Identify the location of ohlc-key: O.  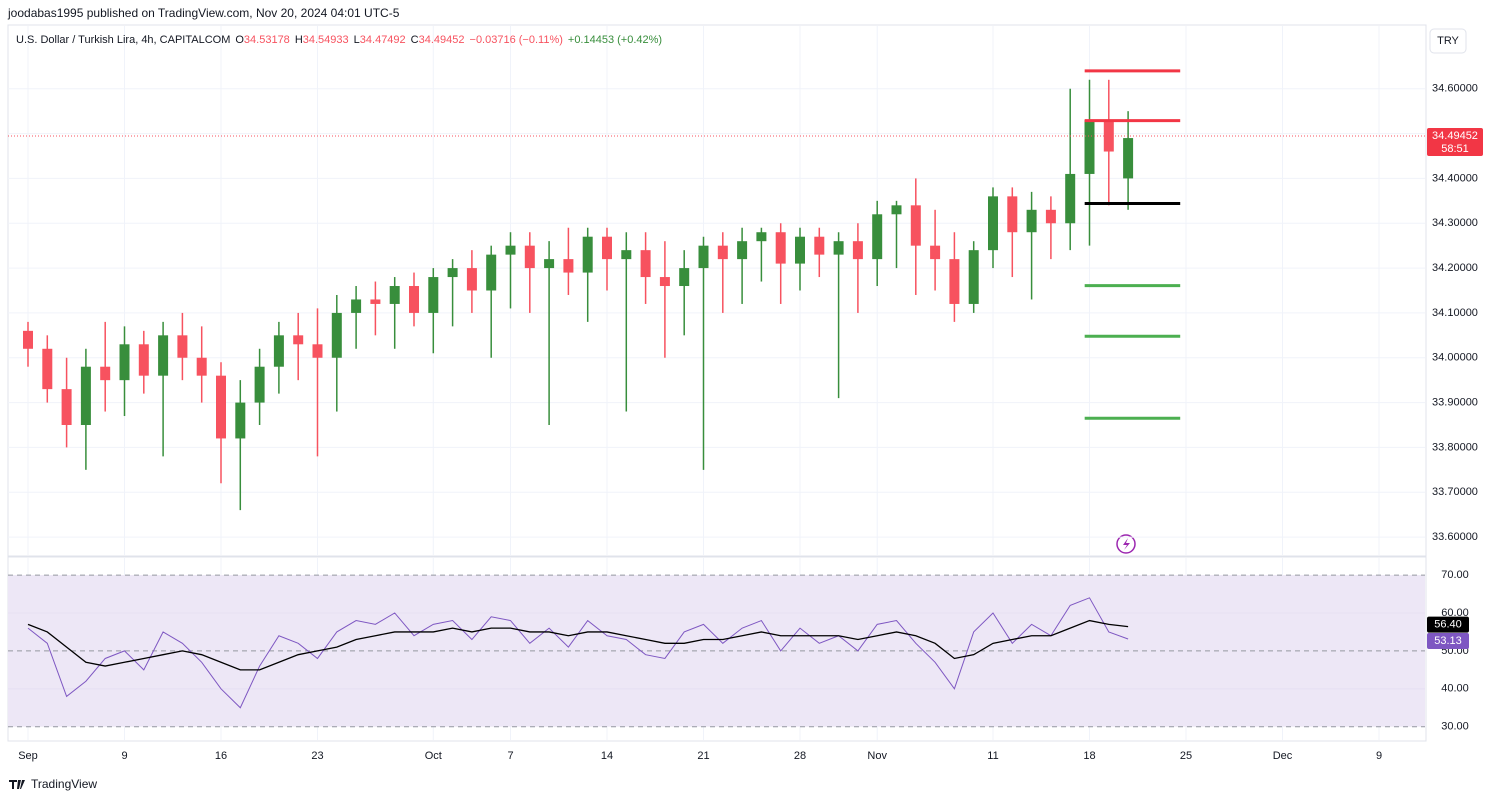
(239, 40).